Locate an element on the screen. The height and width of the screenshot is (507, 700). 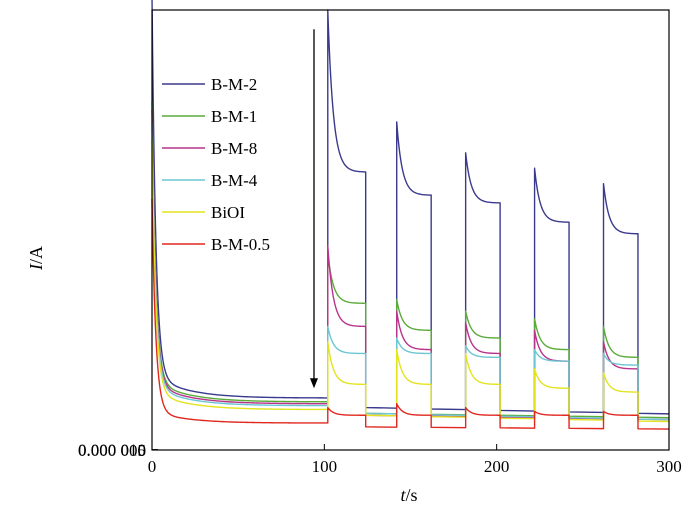
y-tick-label: 0.000 010 is located at coordinates (112, 450).